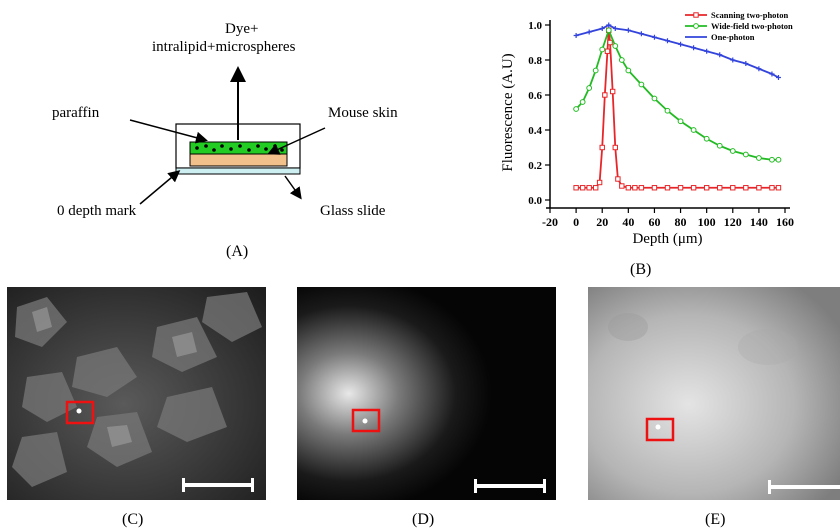 The image size is (840, 531). What do you see at coordinates (733, 222) in the screenshot?
I see `x-tick-label: 120` at bounding box center [733, 222].